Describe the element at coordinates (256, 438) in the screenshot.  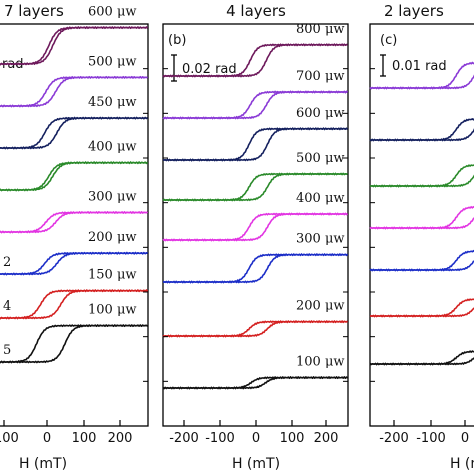
I see `panel-b-tick-label: 0` at that location.